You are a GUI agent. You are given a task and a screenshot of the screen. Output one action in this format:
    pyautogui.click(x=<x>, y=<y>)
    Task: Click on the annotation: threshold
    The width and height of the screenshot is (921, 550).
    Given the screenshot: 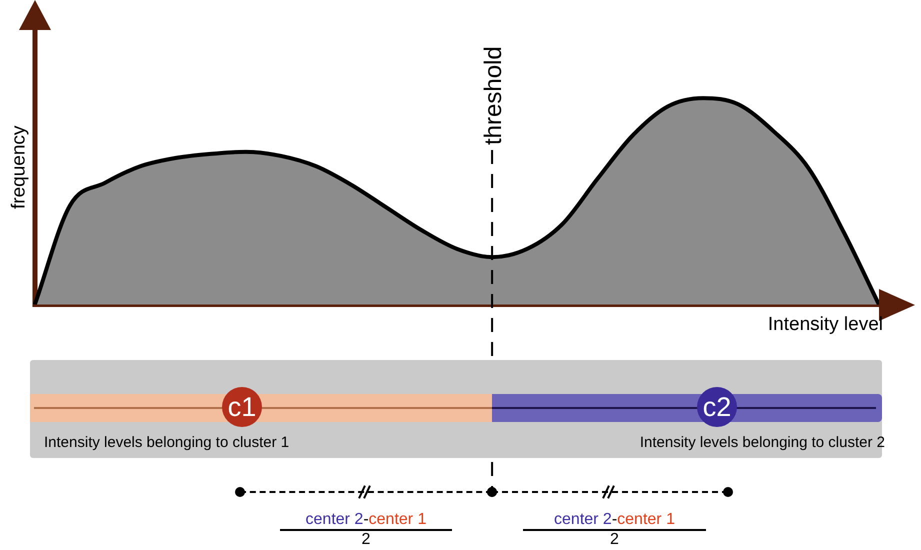 What is the action you would take?
    pyautogui.click(x=494, y=95)
    